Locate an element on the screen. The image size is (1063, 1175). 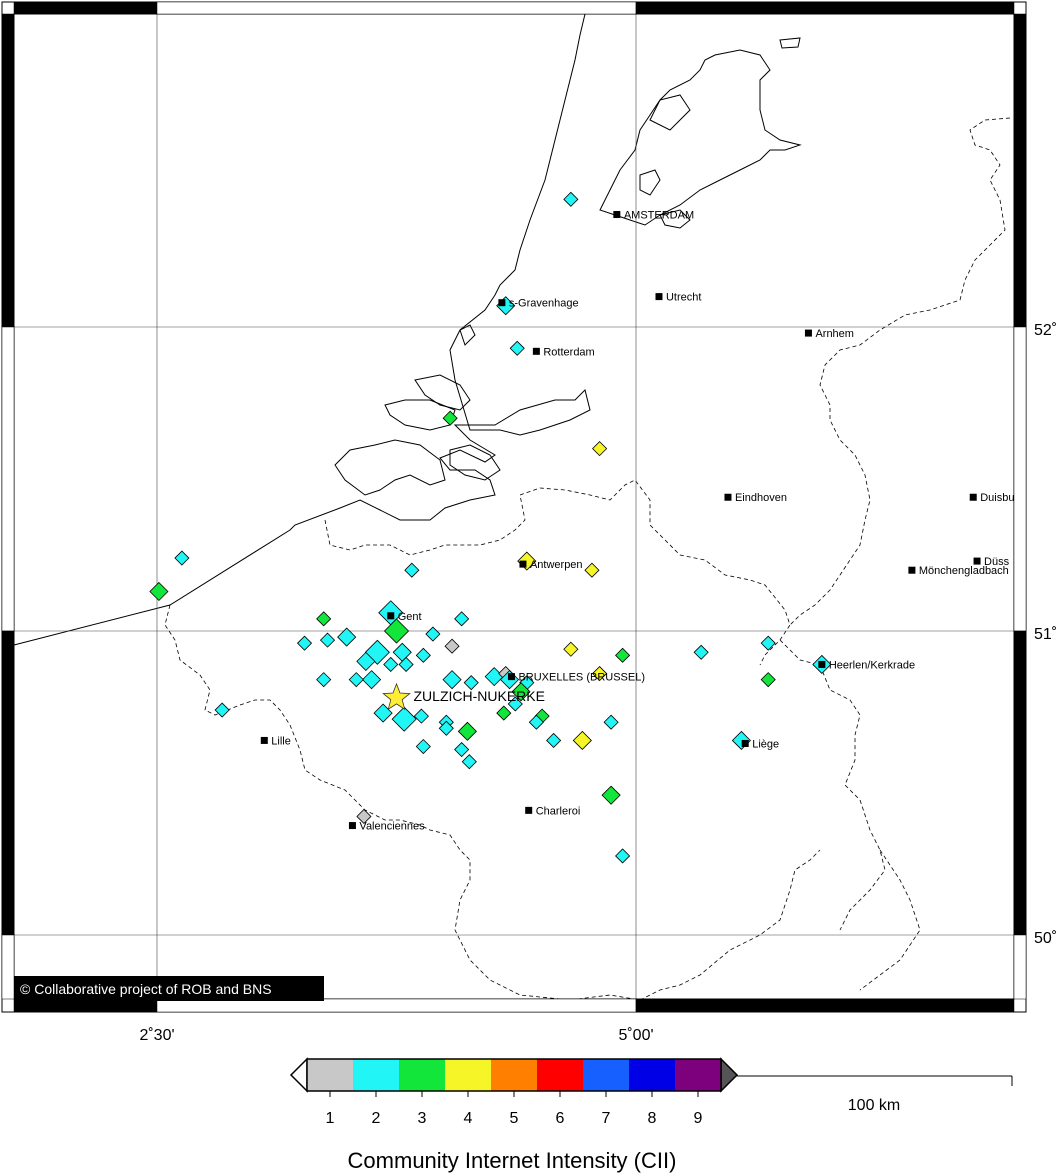
city-marker: Utrecht is located at coordinates (678, 298).